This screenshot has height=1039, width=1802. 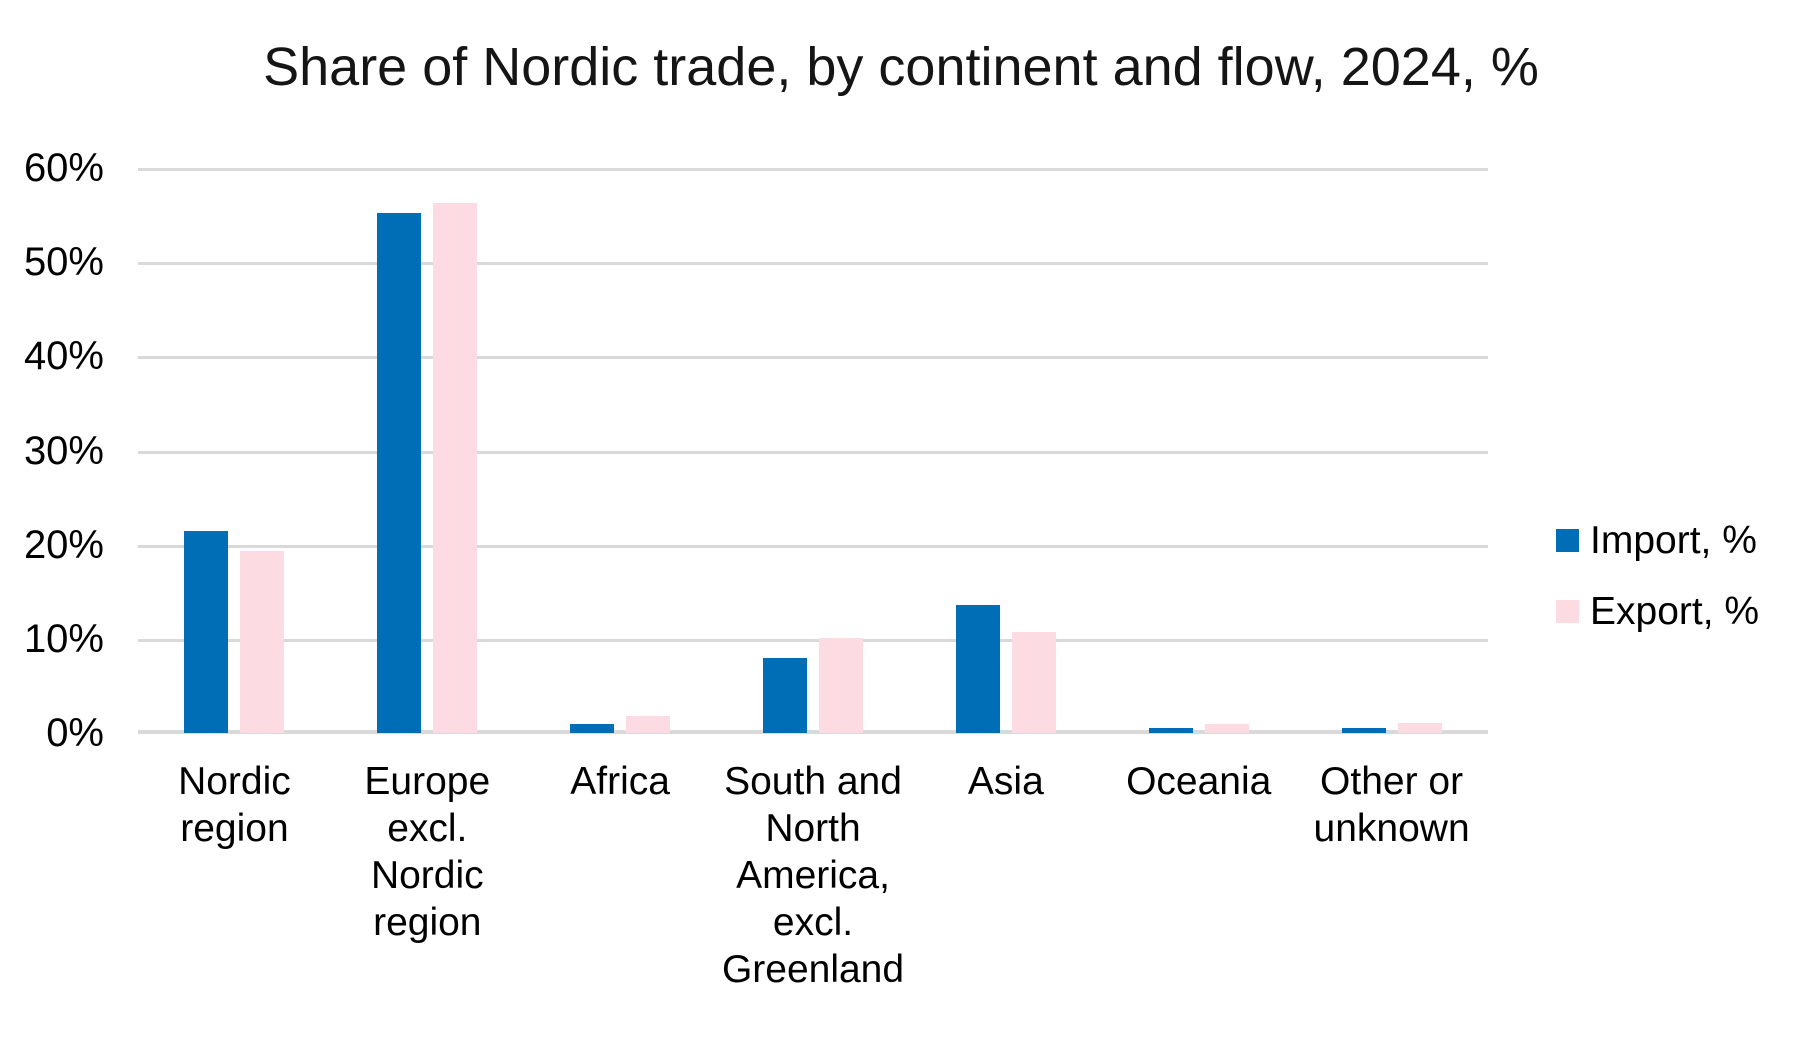 I want to click on x-axis-label-line: South and, so click(x=813, y=781).